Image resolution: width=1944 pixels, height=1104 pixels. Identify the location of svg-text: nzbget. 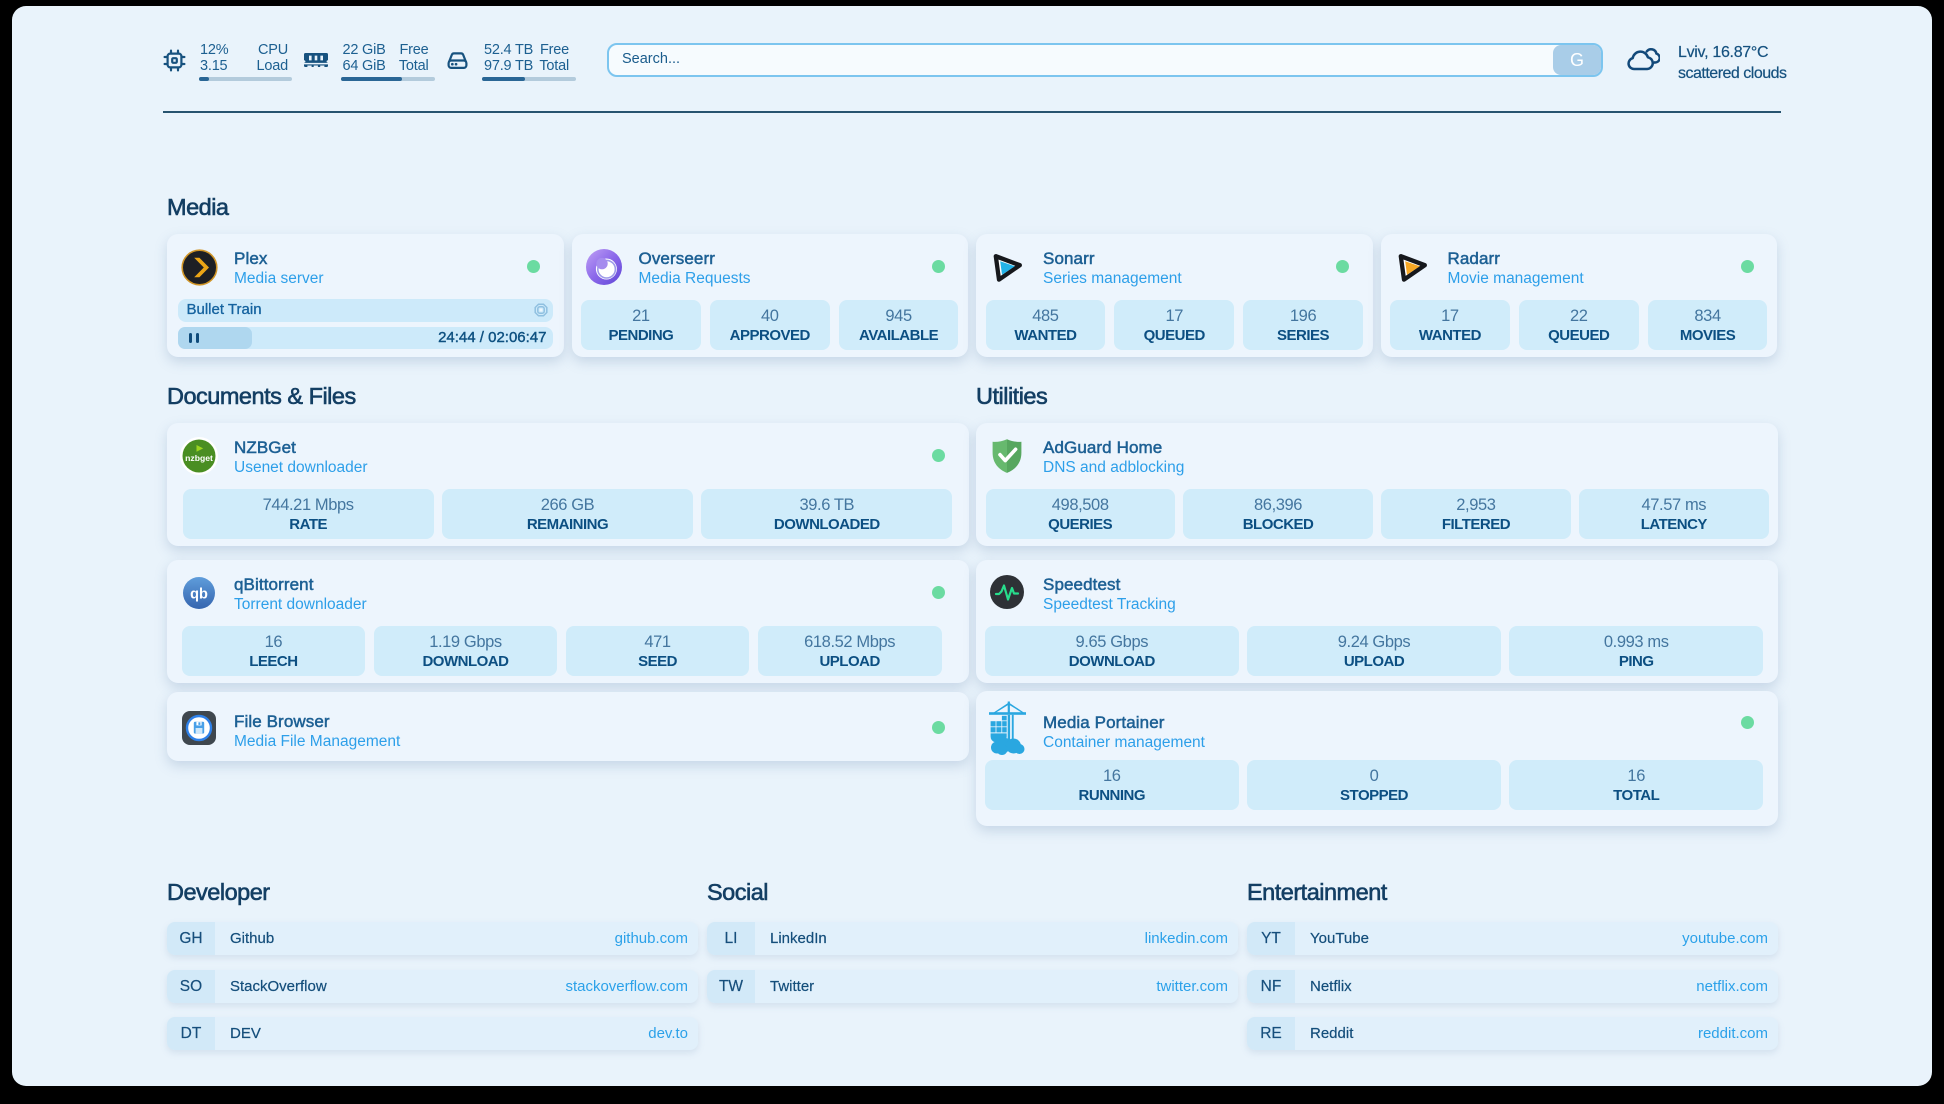
(199, 458).